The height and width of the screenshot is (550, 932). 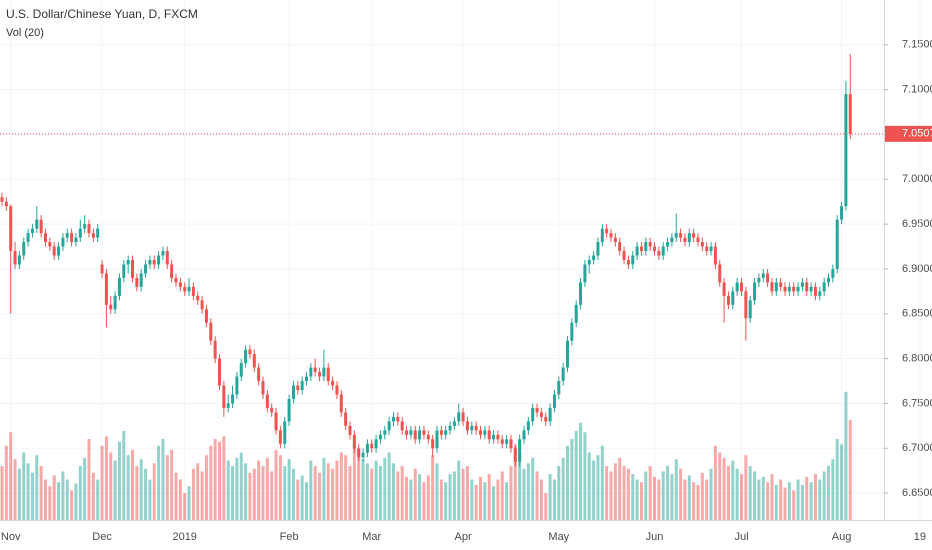 I want to click on x-tick-label: Nov, so click(x=11, y=537).